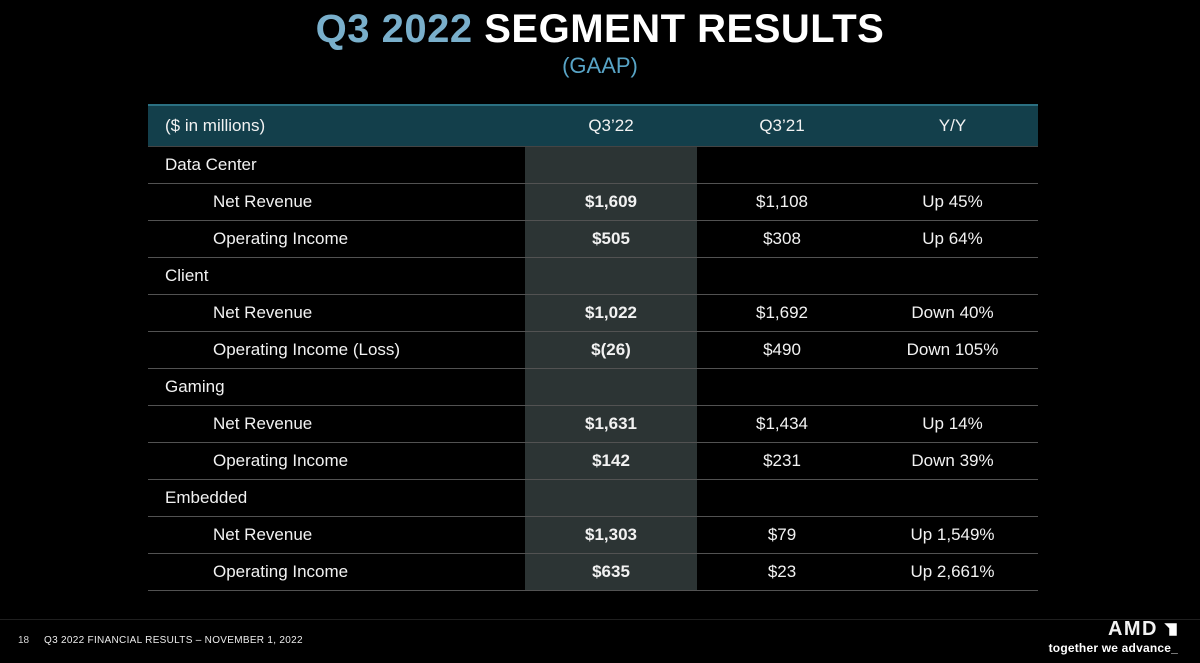 The image size is (1200, 663). Describe the element at coordinates (782, 201) in the screenshot. I see `q321-cell: $1,108` at that location.